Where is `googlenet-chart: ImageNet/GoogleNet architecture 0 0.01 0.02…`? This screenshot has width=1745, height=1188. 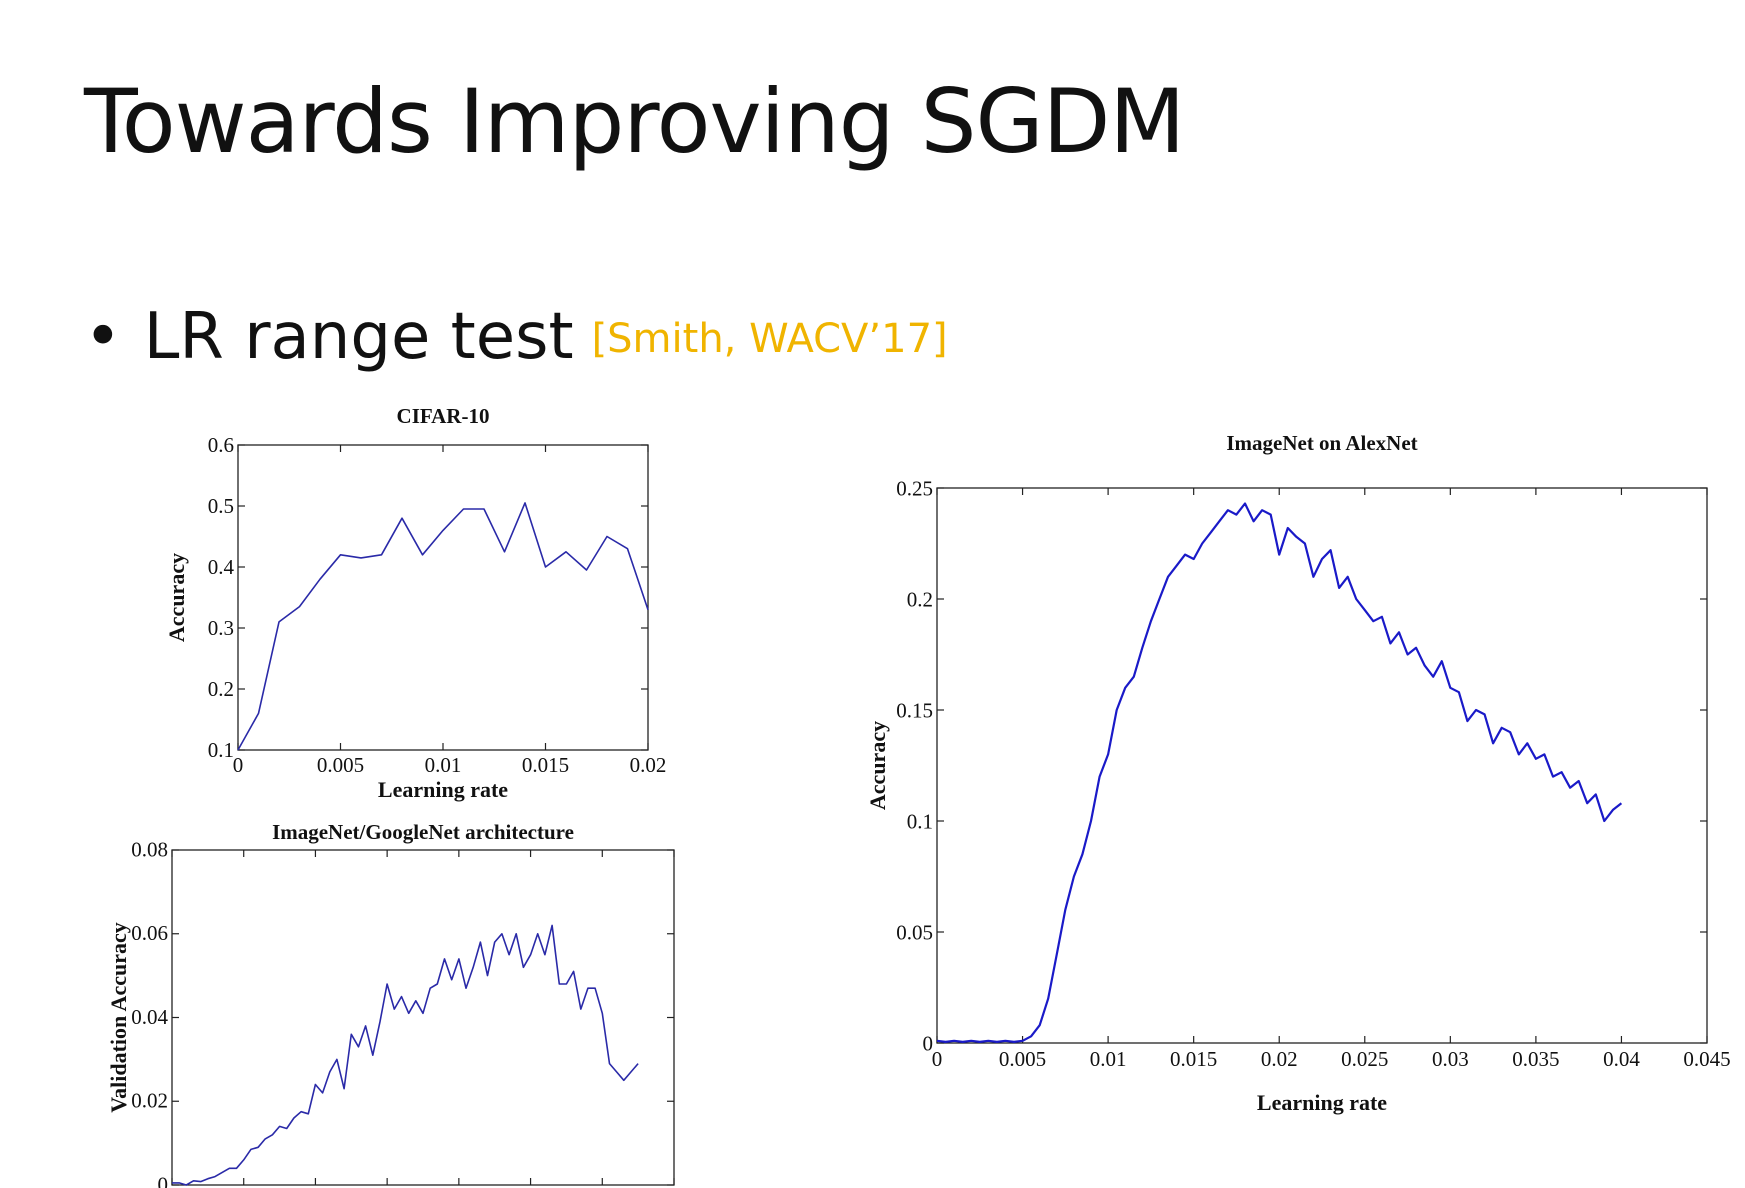
googlenet-chart: ImageNet/GoogleNet architecture 0 0.01 0.02… is located at coordinates (399, 1004).